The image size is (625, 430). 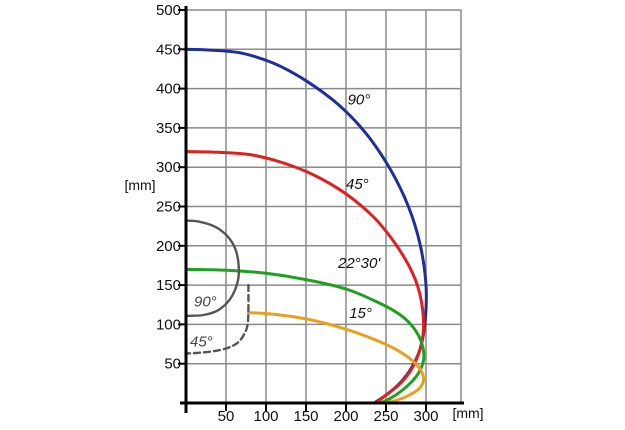 What do you see at coordinates (360, 313) in the screenshot?
I see `series-3-15-label: 15°` at bounding box center [360, 313].